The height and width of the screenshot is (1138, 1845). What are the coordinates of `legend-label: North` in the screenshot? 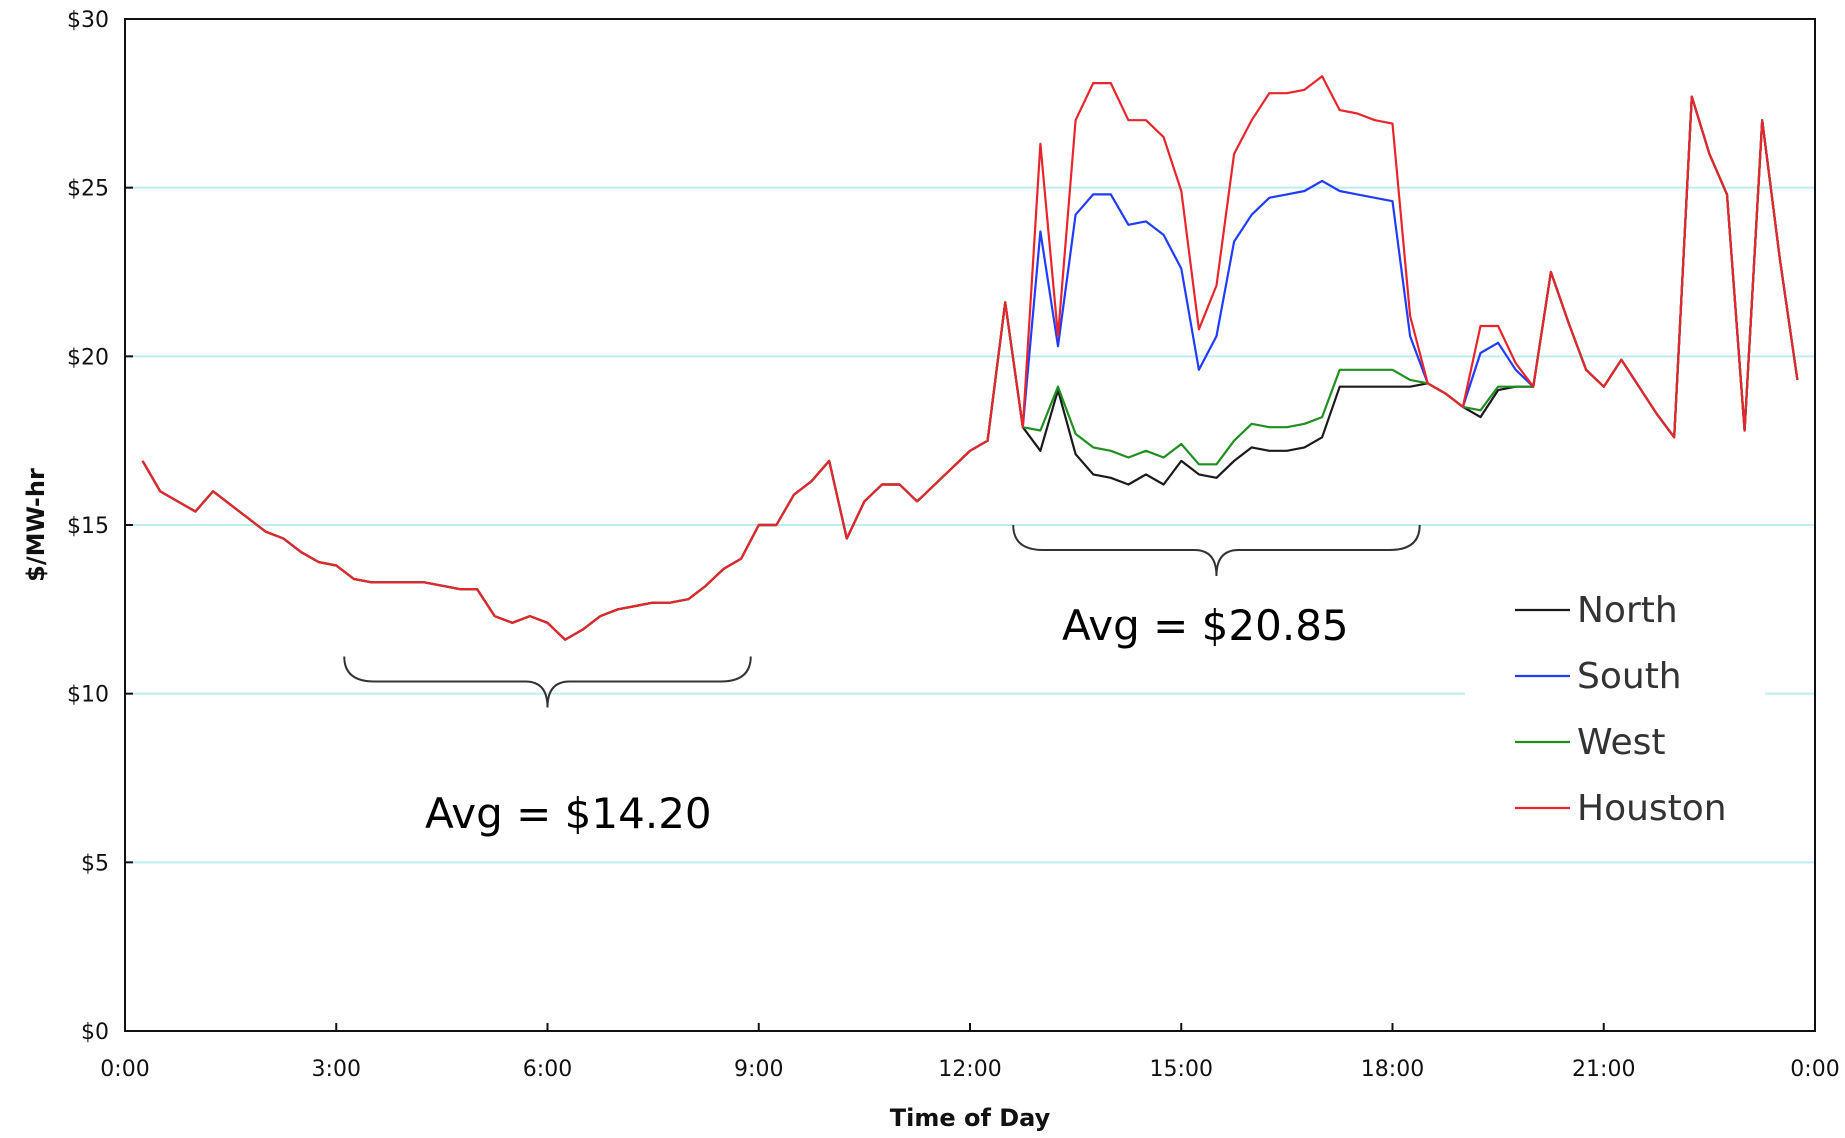 It's located at (1627, 610).